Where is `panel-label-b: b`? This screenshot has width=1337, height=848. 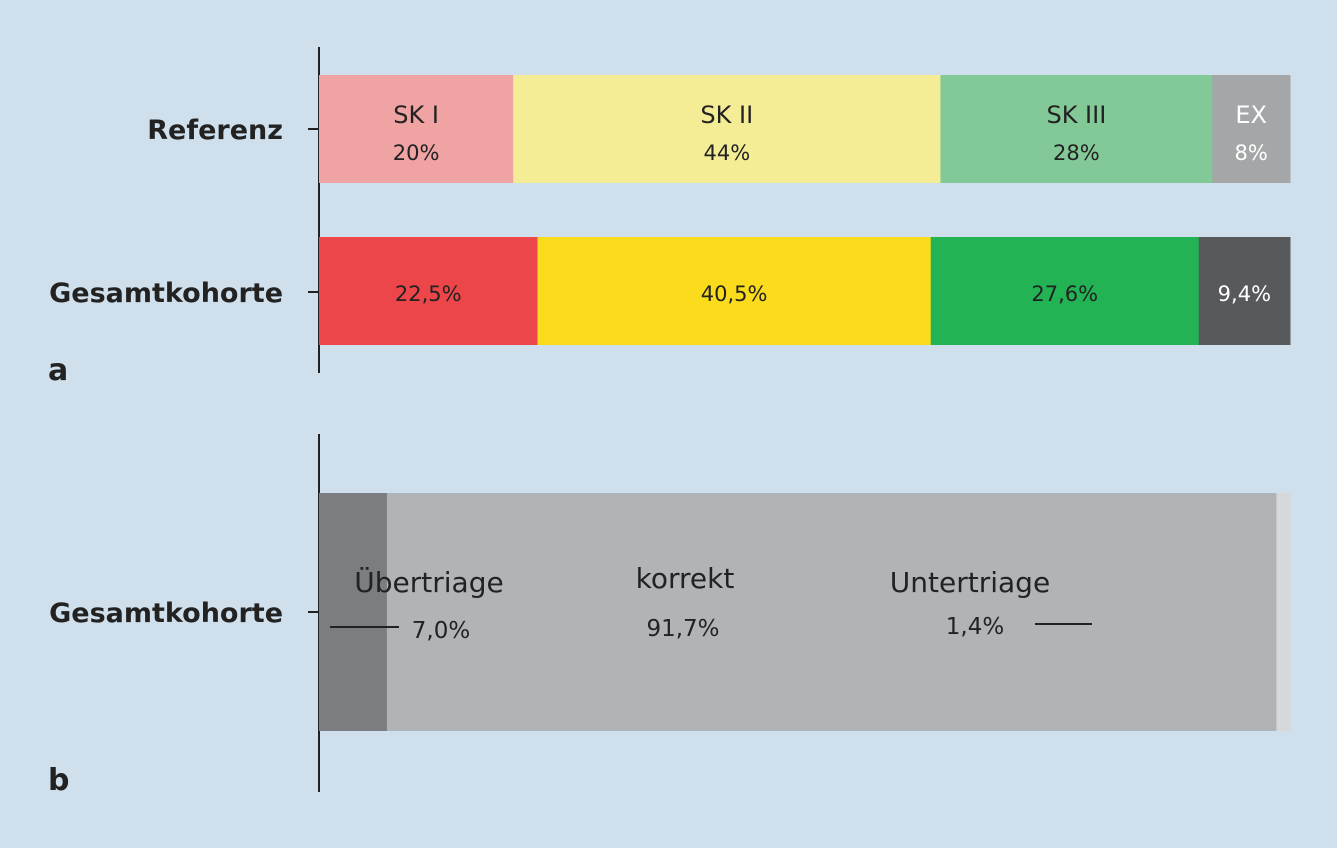 panel-label-b: b is located at coordinates (58, 780).